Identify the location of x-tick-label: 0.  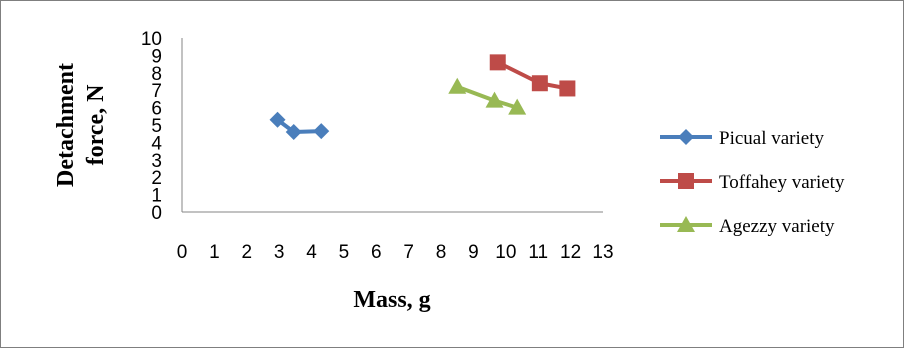
(182, 252).